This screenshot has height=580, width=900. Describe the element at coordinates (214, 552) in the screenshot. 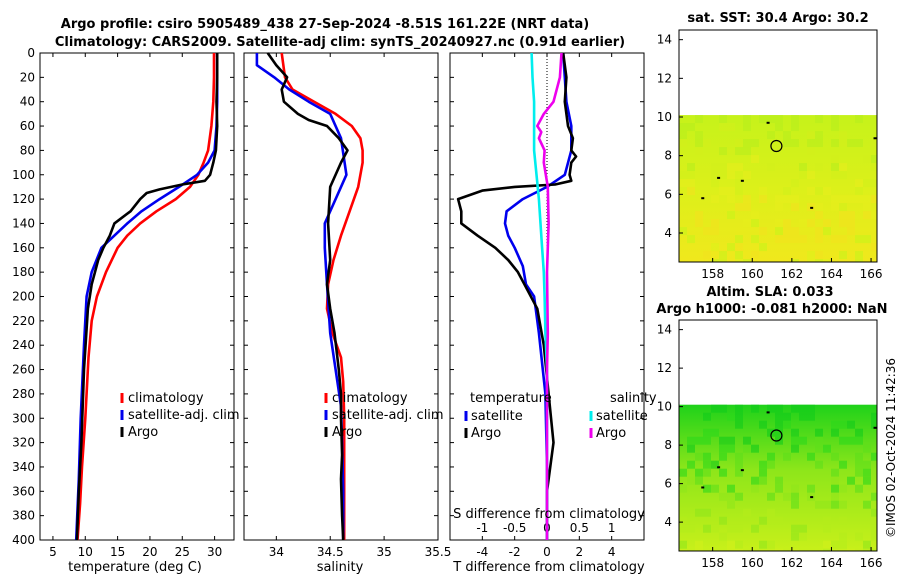

I see `x-tick-label: 30` at that location.